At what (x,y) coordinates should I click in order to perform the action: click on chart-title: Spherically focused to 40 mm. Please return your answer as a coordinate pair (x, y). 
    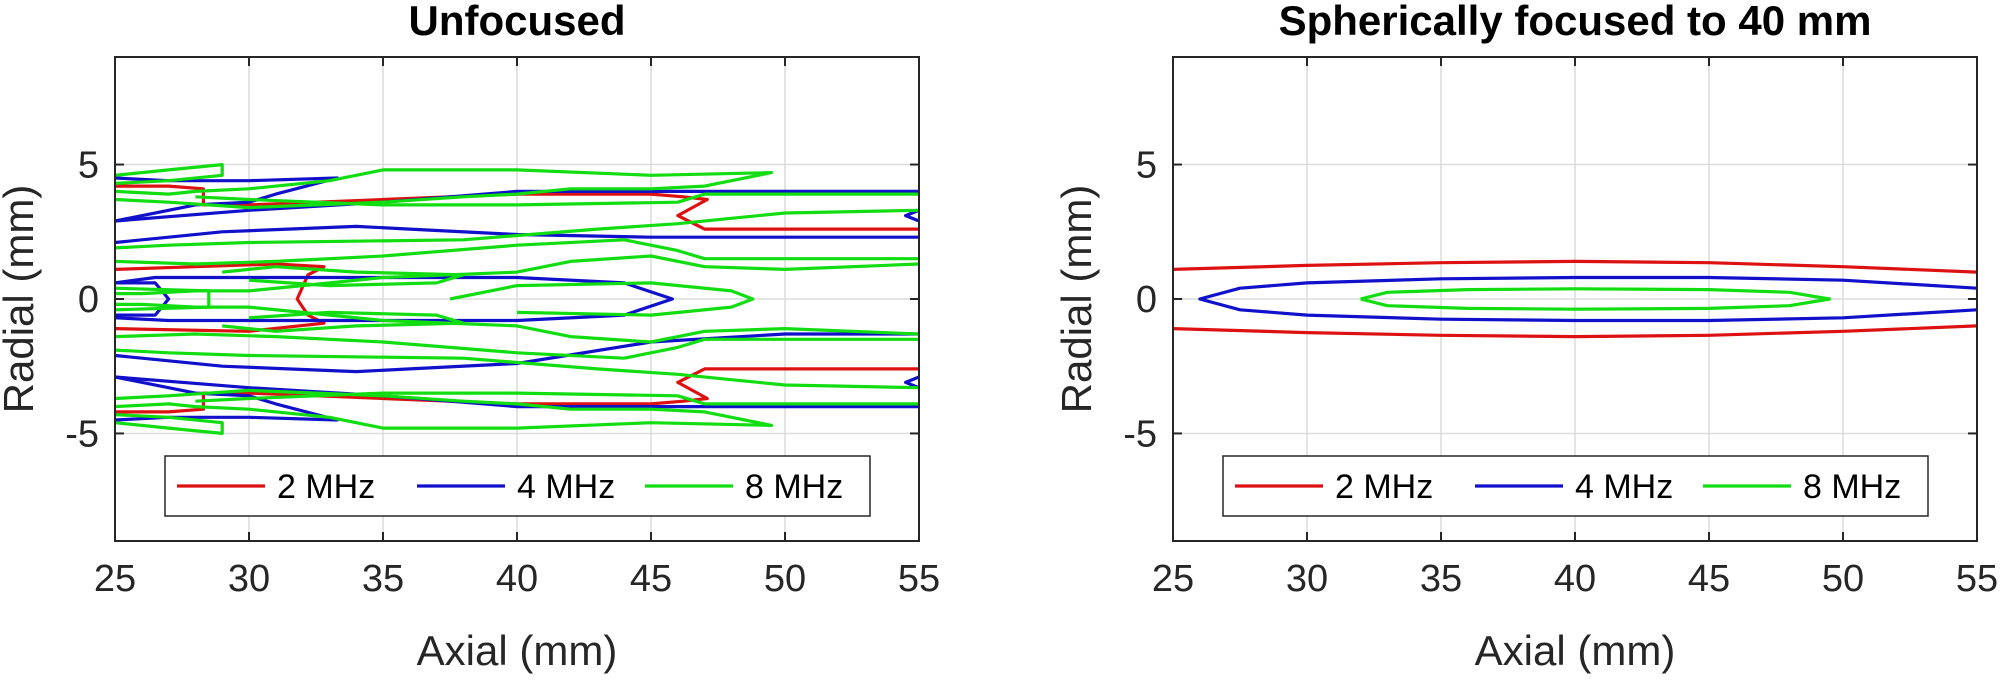
    Looking at the image, I should click on (1575, 22).